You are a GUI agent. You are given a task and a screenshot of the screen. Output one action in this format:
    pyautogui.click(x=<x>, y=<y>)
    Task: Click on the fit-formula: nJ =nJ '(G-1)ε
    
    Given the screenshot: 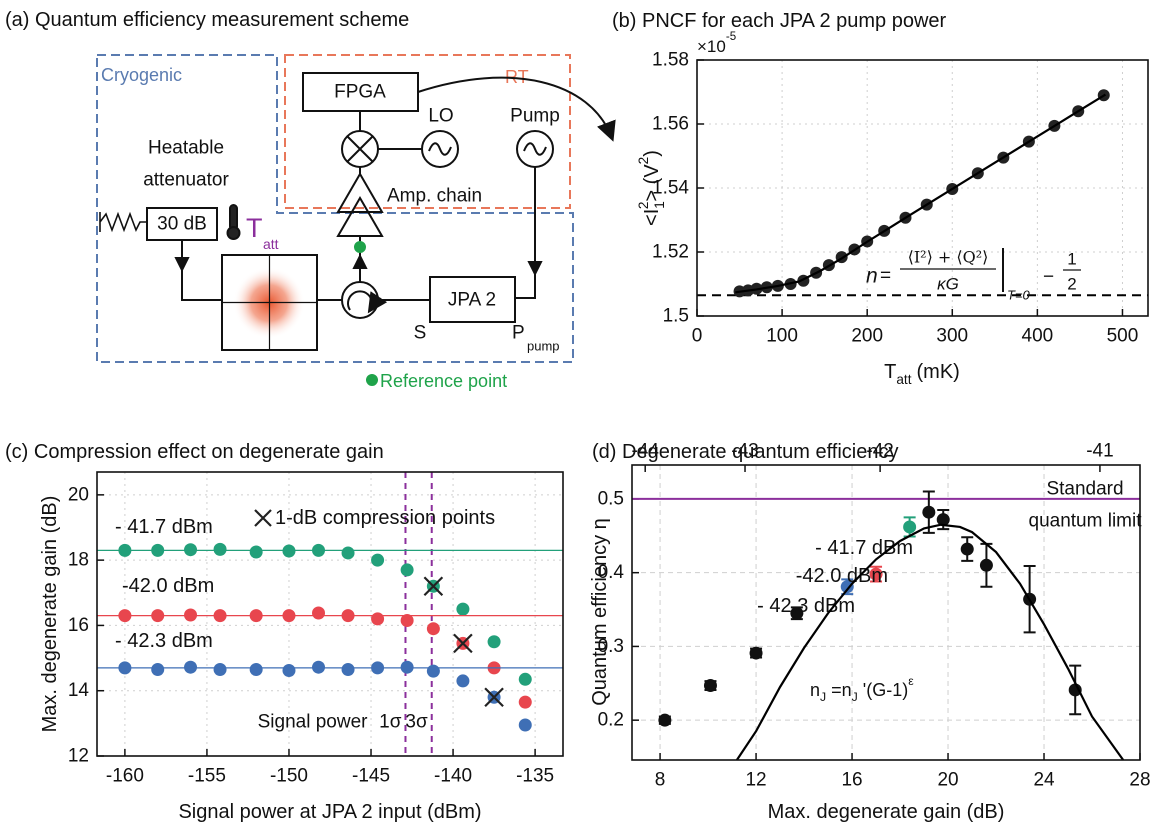 What is the action you would take?
    pyautogui.click(x=862, y=689)
    